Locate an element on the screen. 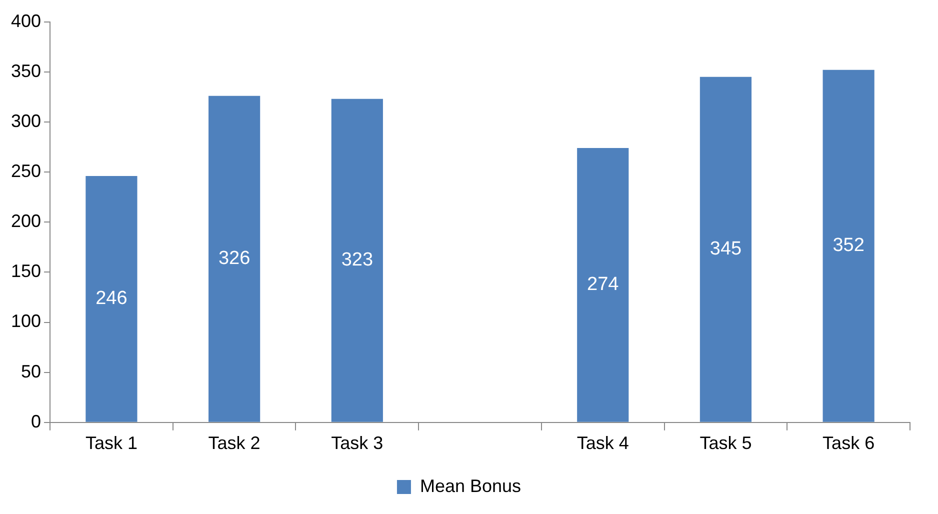 The width and height of the screenshot is (938, 514). x-tick-label: Task 2 is located at coordinates (234, 443).